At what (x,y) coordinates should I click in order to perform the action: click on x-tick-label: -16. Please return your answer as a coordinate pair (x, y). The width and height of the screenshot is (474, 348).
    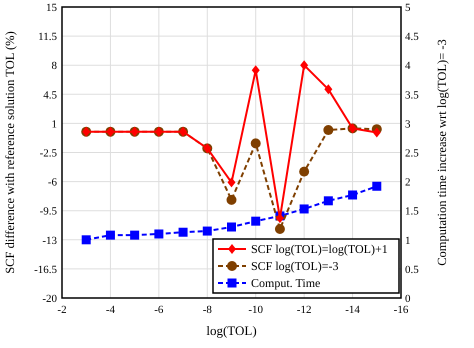
    Looking at the image, I should click on (401, 310).